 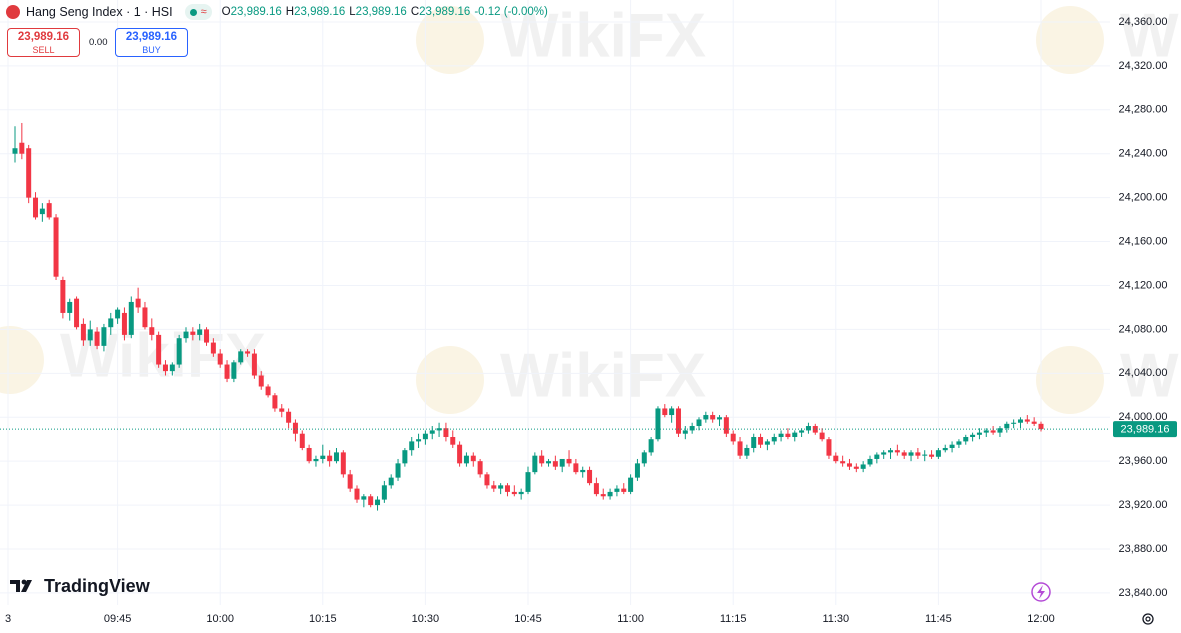 What do you see at coordinates (511, 12) in the screenshot?
I see `change: -0.12 (-0.00%)` at bounding box center [511, 12].